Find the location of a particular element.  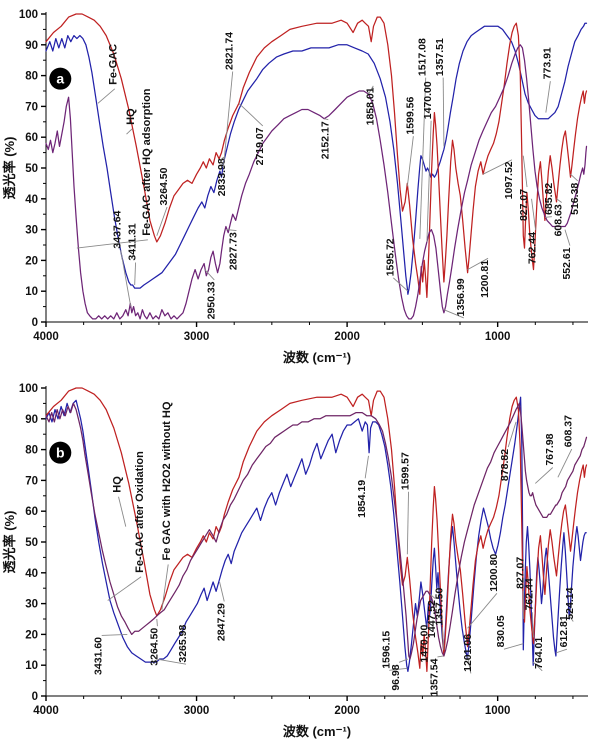

peak-label: 1599.57 is located at coordinates (406, 471).